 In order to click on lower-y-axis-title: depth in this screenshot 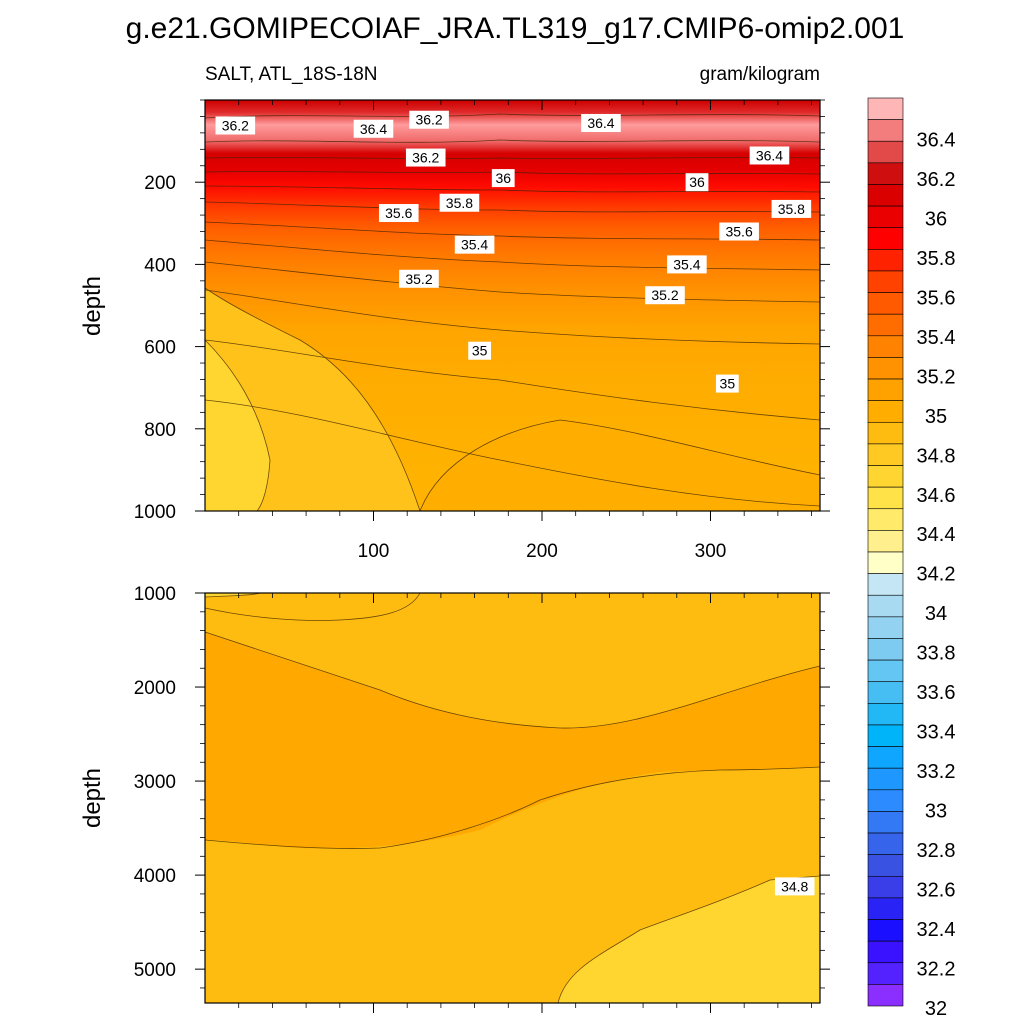, I will do `click(92, 798)`.